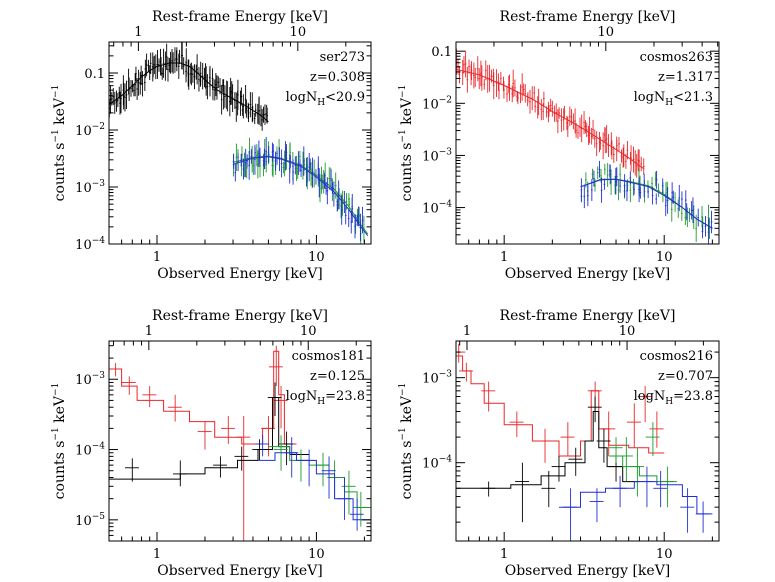 The width and height of the screenshot is (775, 582). I want to click on redshift-label: z=0.707, so click(685, 376).